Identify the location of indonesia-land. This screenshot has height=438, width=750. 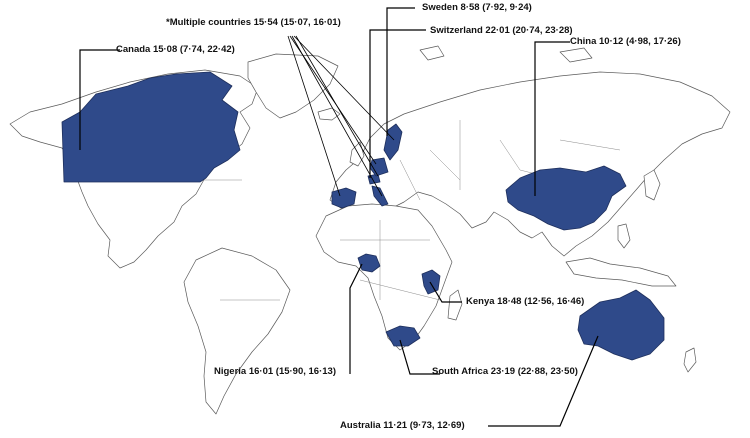
(621, 272).